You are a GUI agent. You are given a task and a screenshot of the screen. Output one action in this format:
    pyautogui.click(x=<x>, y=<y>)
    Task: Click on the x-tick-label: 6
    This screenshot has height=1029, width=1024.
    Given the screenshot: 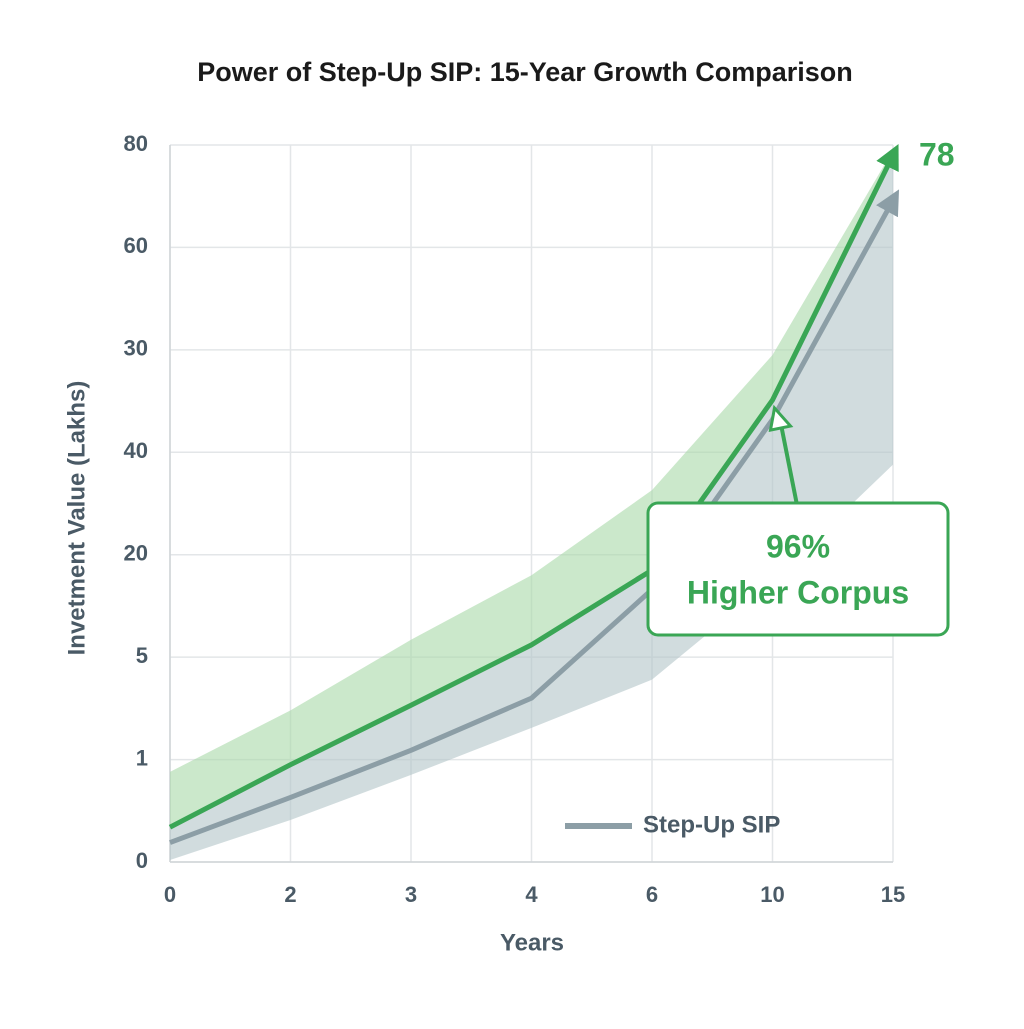 What is the action you would take?
    pyautogui.click(x=652, y=894)
    